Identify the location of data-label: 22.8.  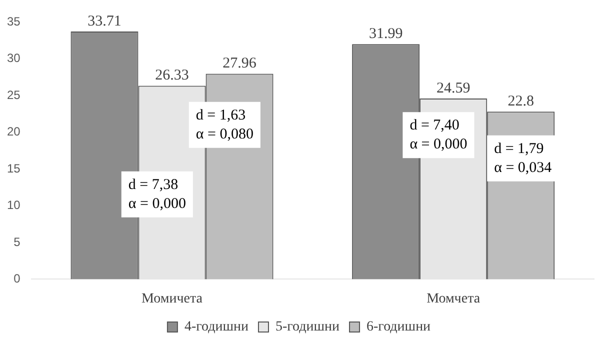
(521, 102).